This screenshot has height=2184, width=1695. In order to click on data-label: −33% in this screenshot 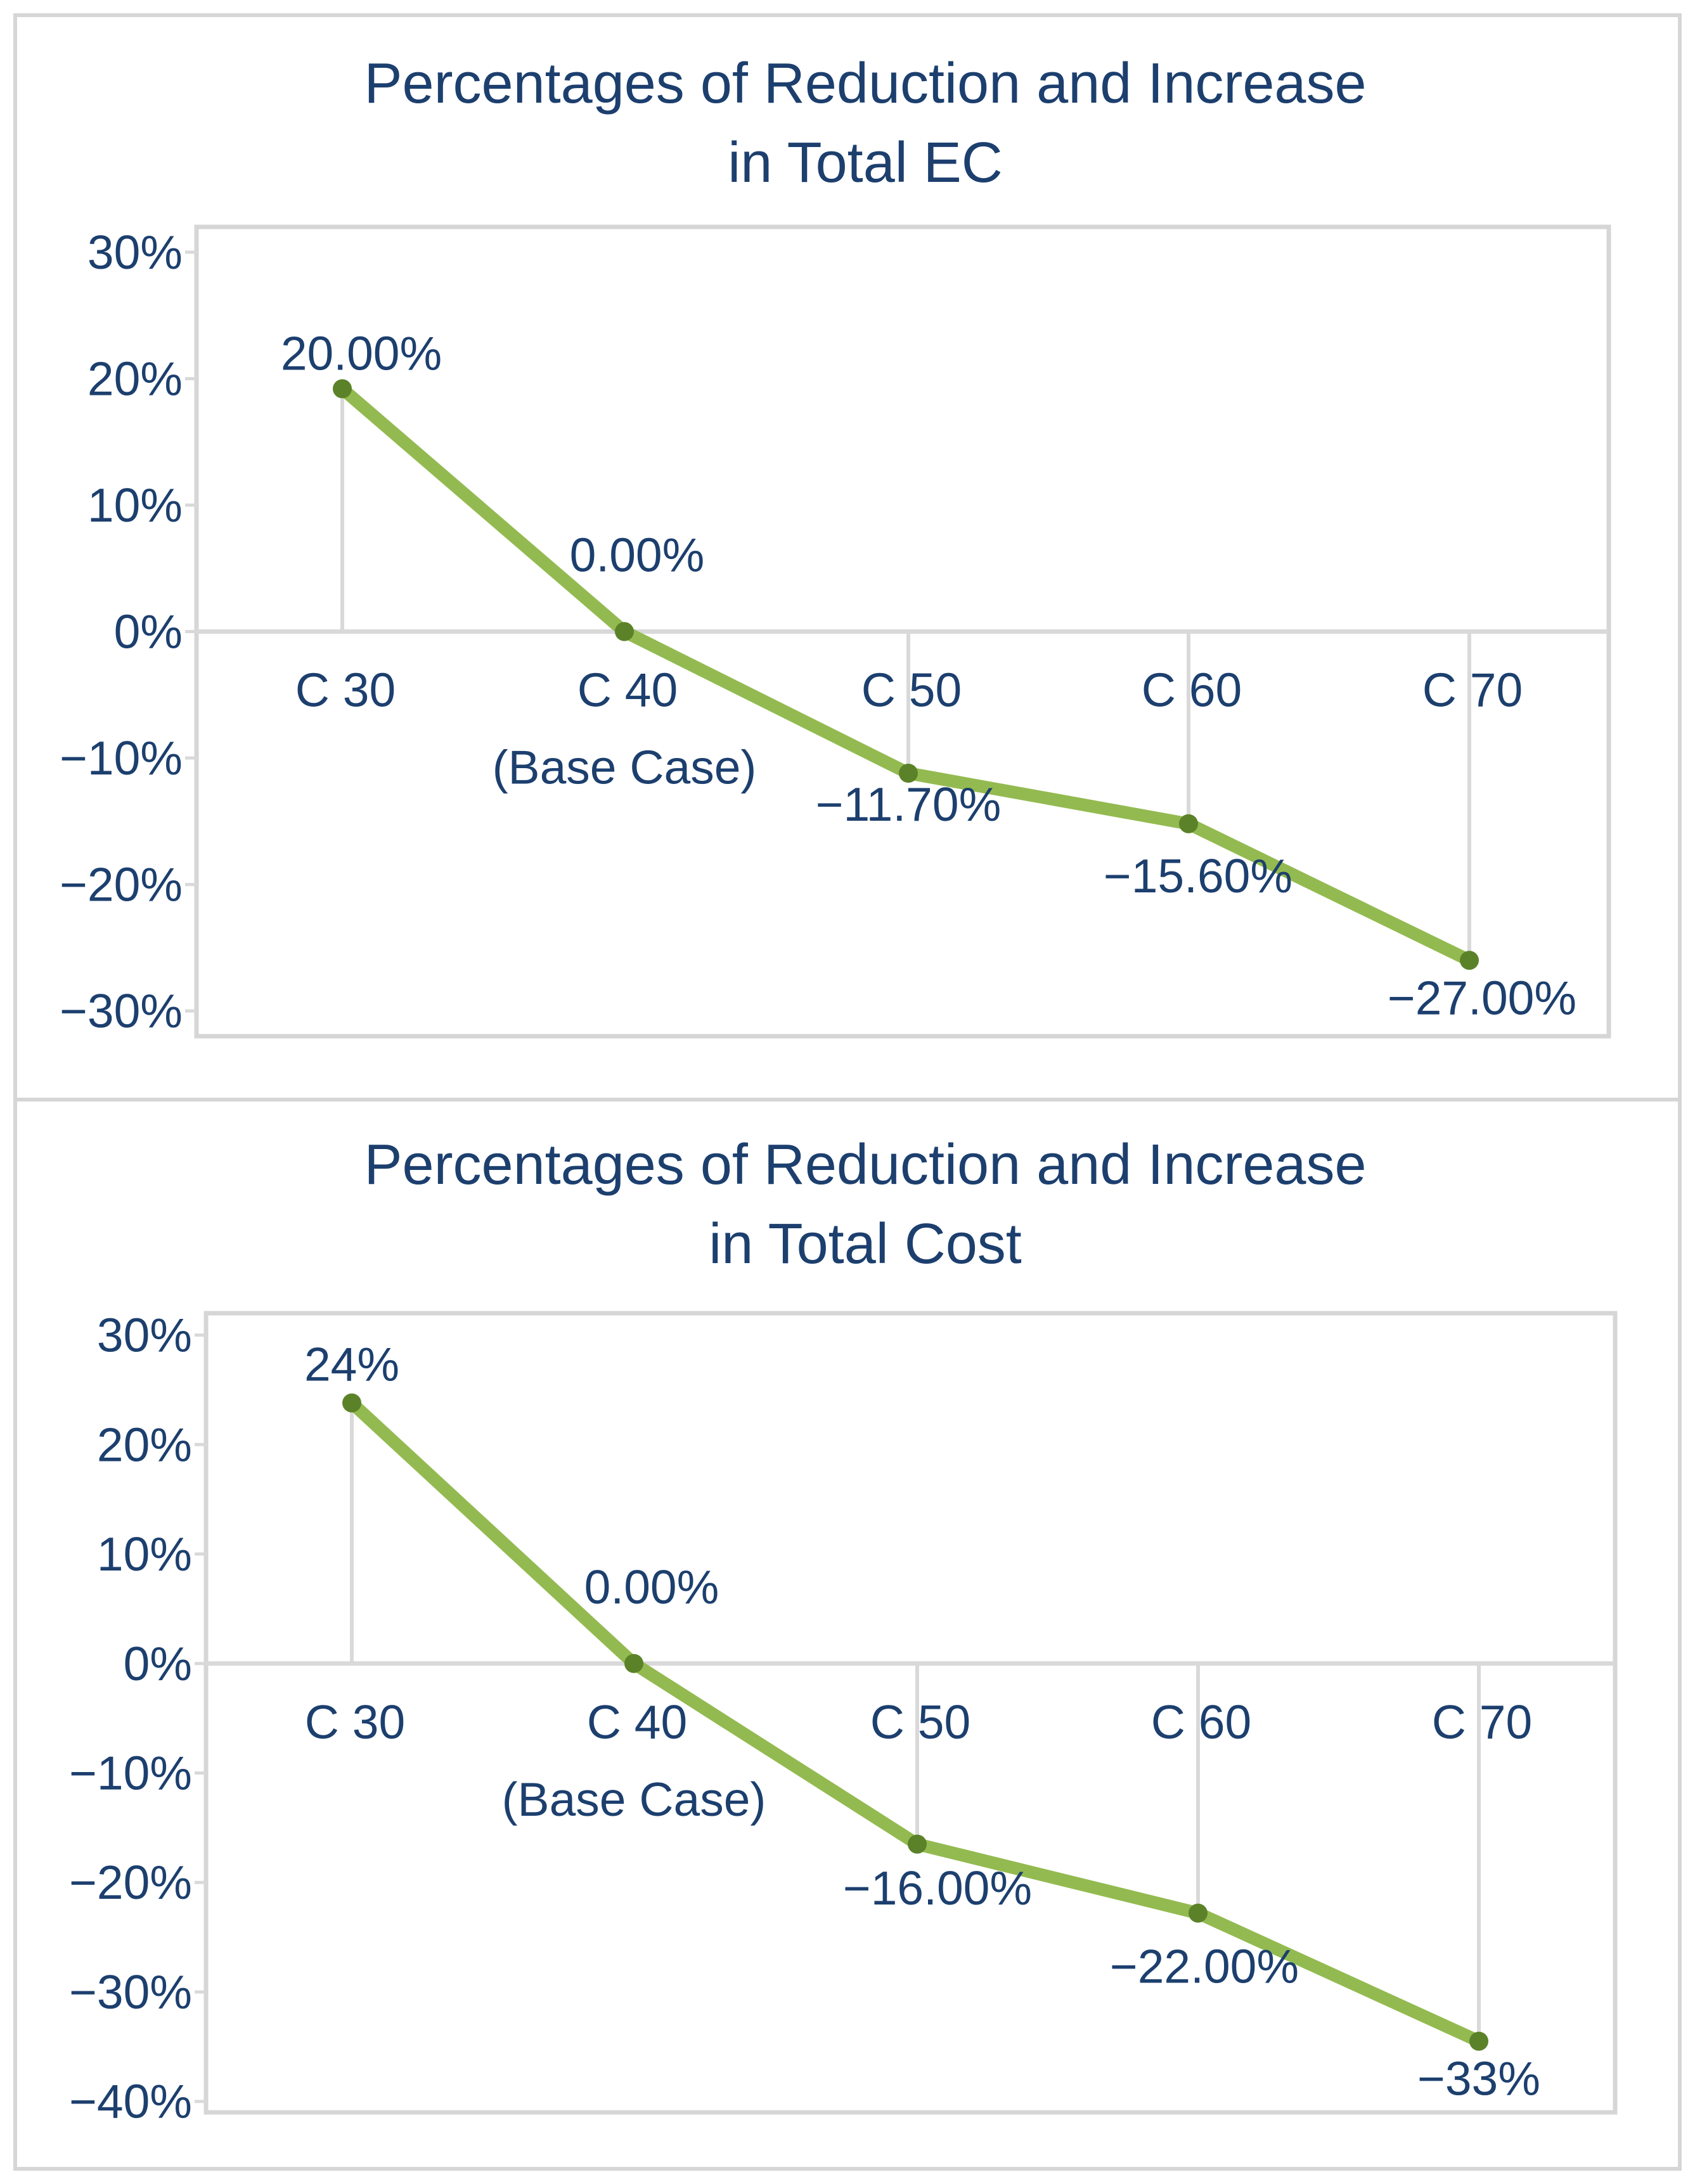, I will do `click(1478, 2078)`.